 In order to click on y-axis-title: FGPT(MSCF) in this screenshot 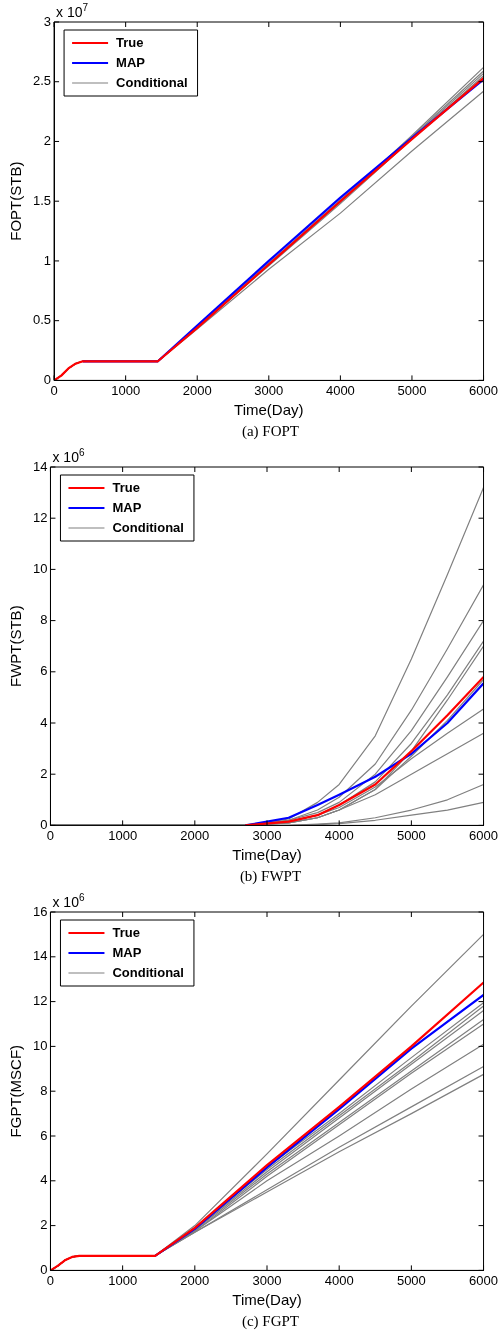, I will do `click(16, 1091)`.